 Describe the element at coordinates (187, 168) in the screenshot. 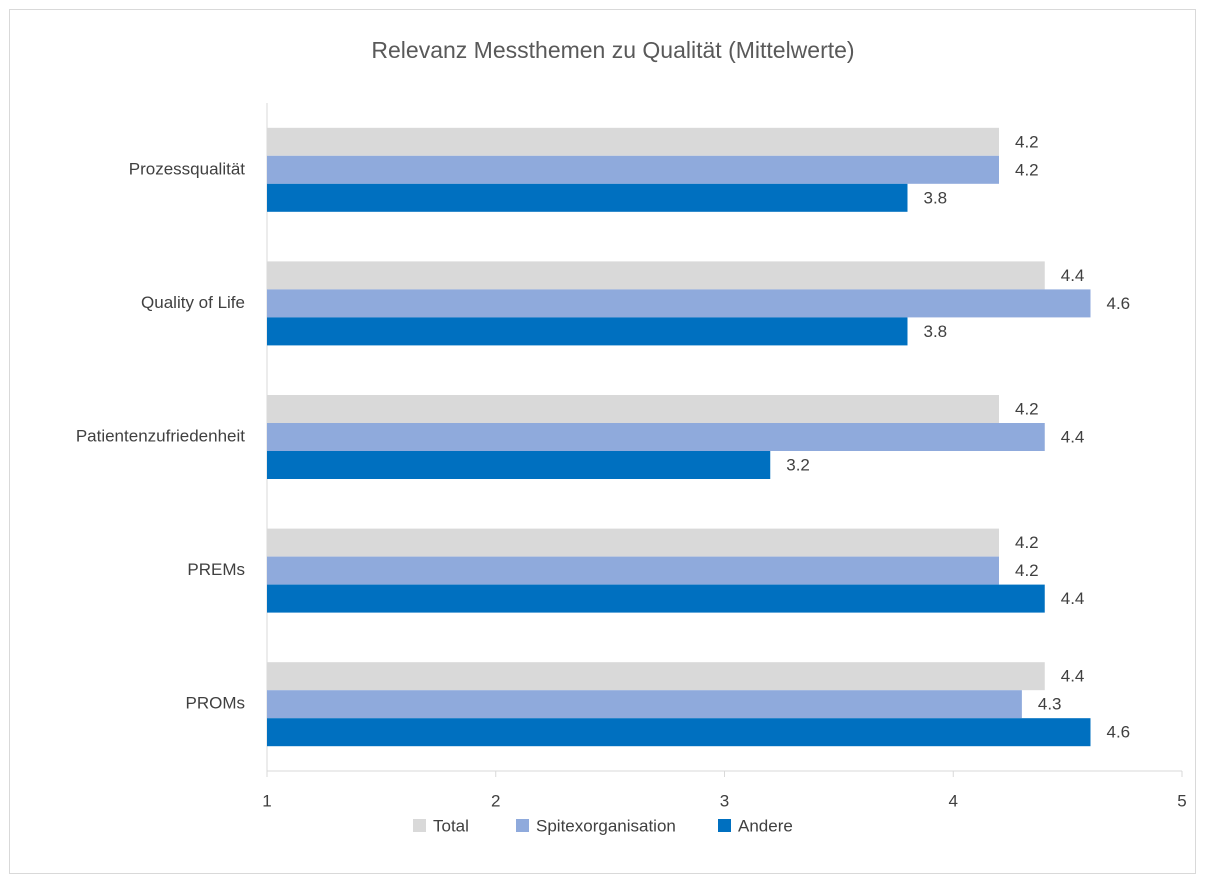

I see `y-tick-label: Prozessqualität` at that location.